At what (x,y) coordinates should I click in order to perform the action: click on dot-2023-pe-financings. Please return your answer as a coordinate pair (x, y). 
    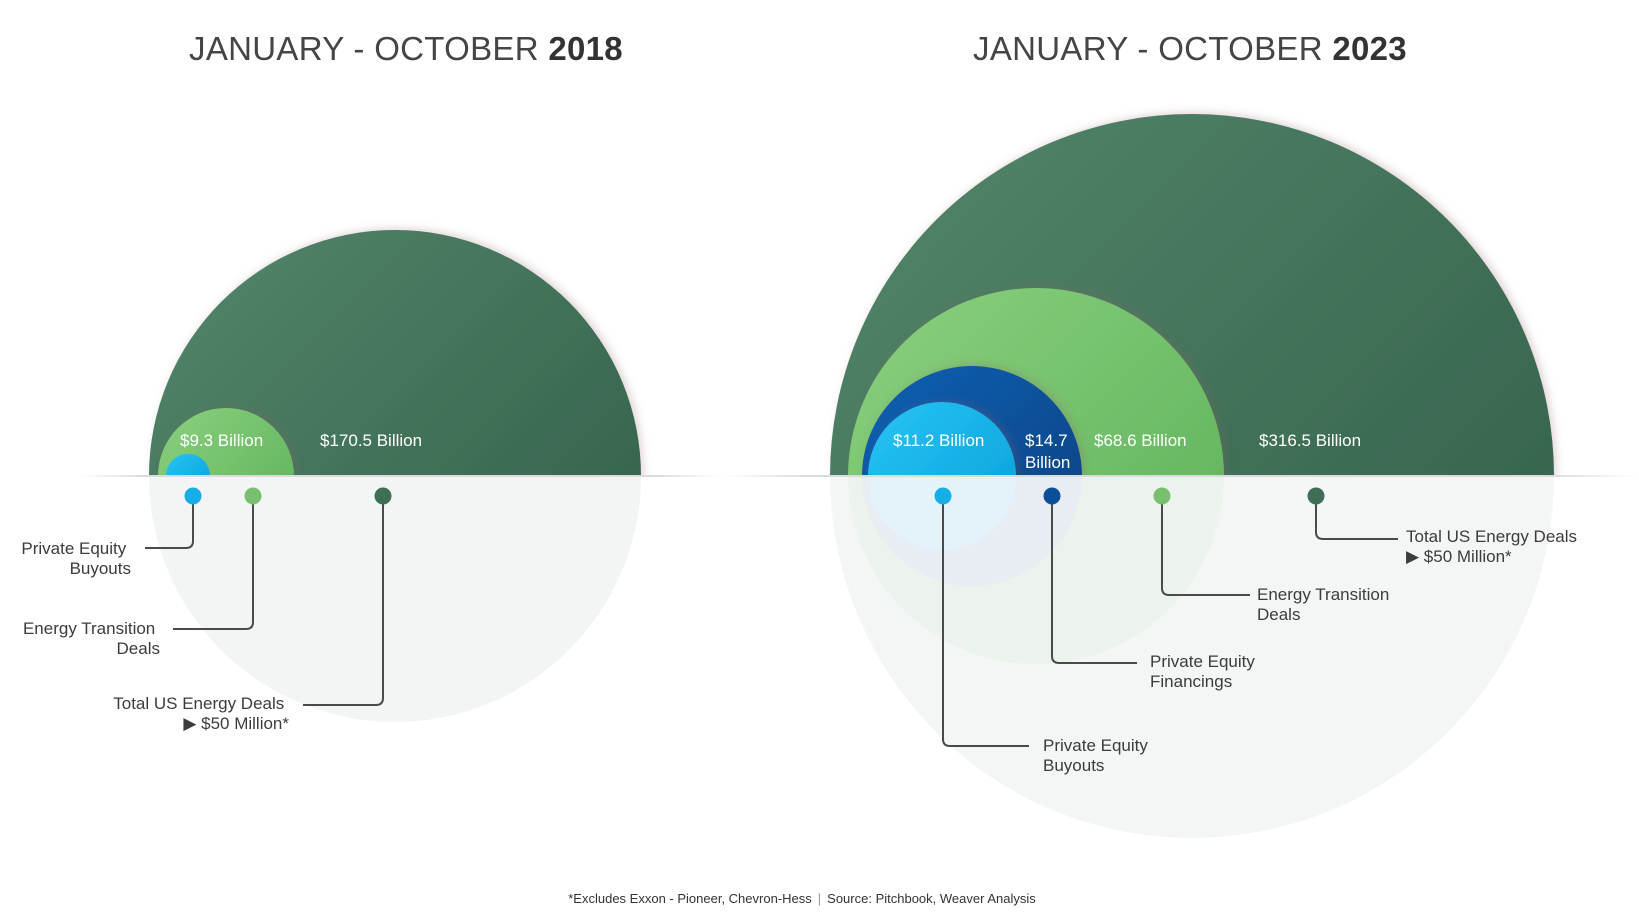
    Looking at the image, I should click on (1052, 496).